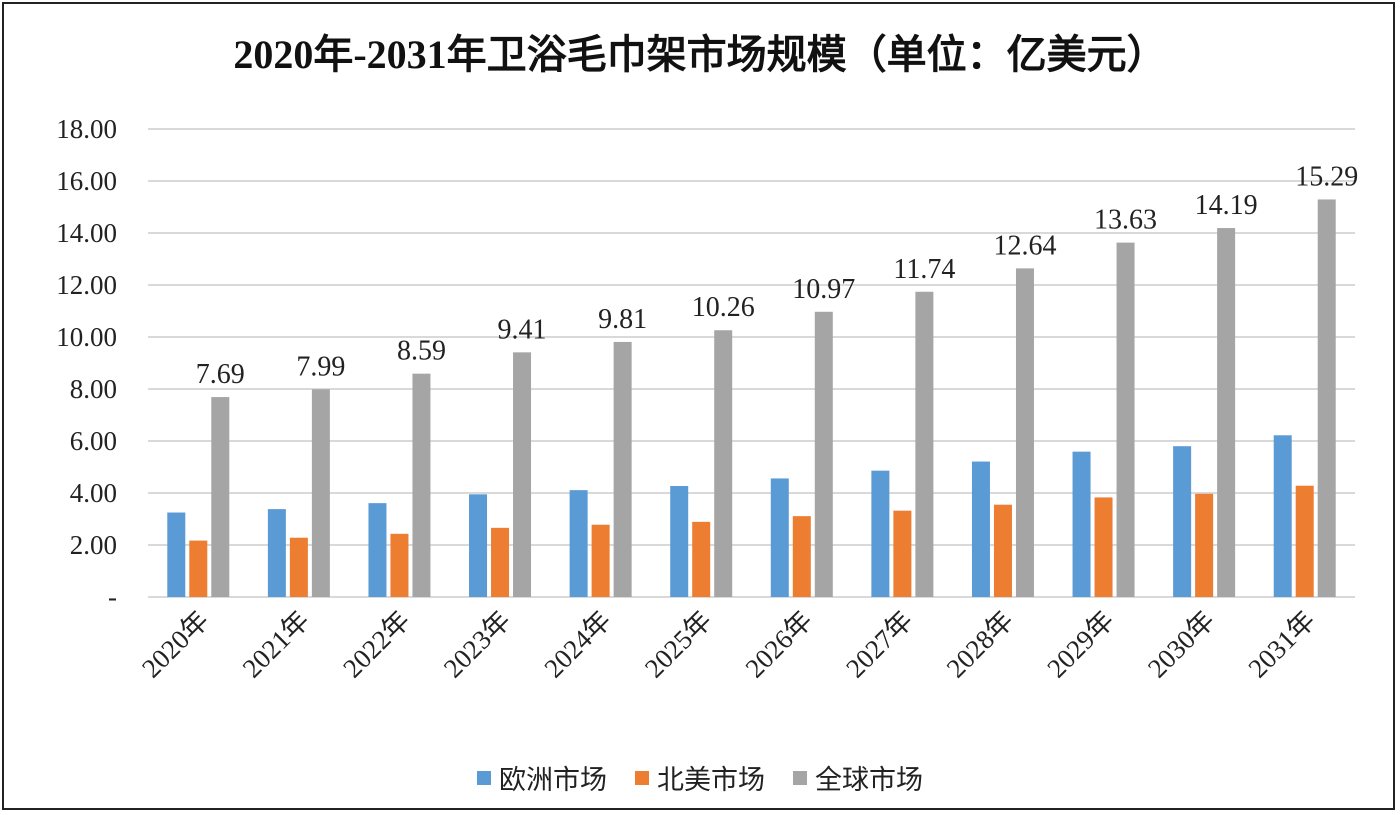 This screenshot has height=815, width=1400. Describe the element at coordinates (276, 644) in the screenshot. I see `x-tick-label: 2021年` at that location.